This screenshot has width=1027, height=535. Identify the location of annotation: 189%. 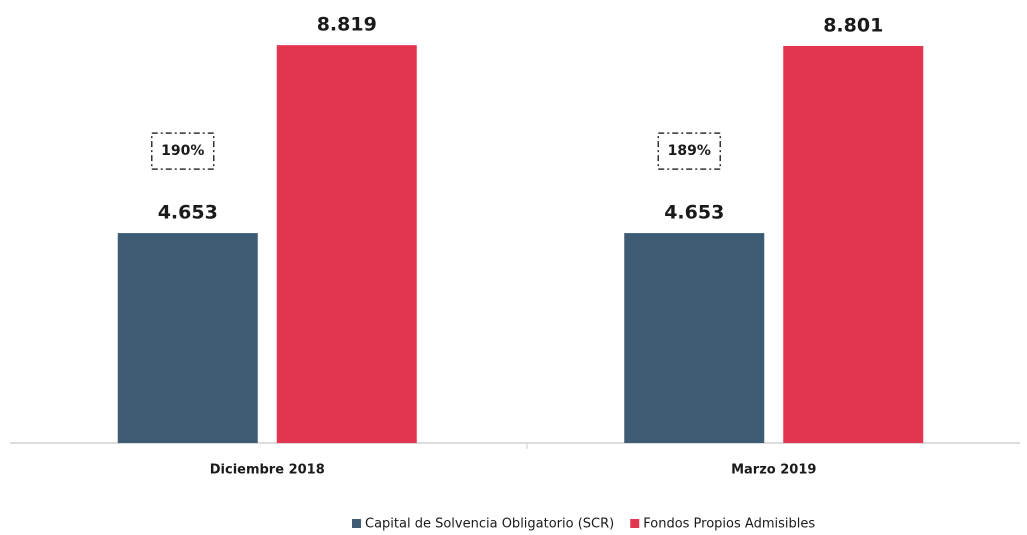
(689, 151).